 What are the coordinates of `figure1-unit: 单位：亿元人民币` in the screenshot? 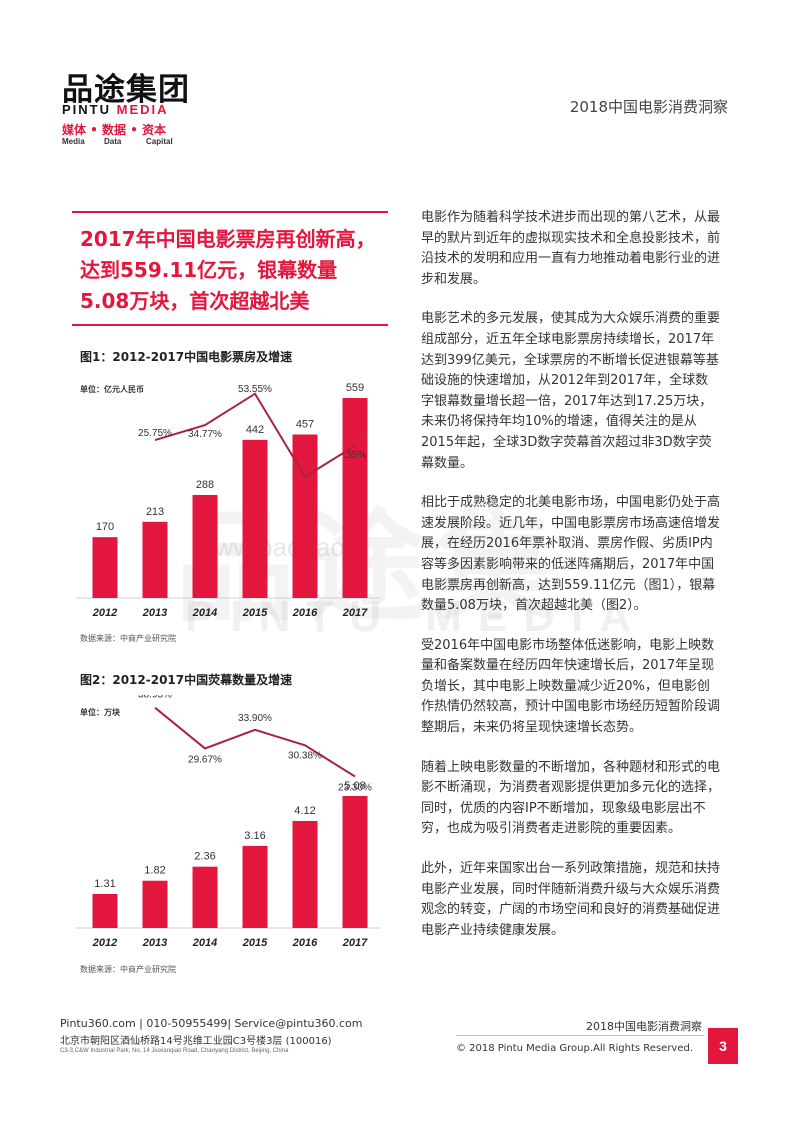 It's located at (112, 389).